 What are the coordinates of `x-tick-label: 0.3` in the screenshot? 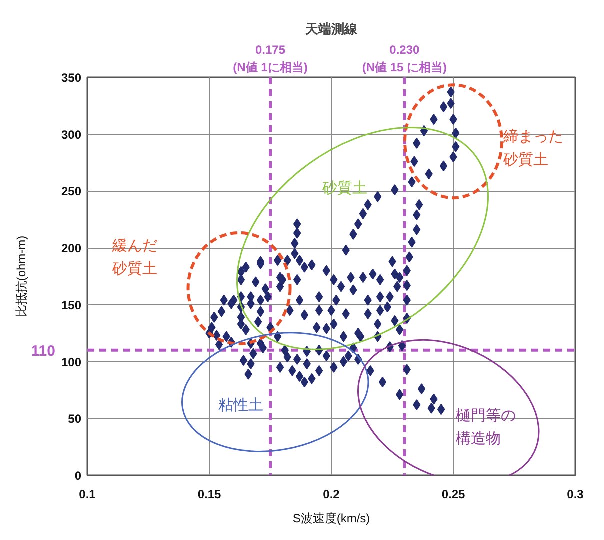 It's located at (575, 495).